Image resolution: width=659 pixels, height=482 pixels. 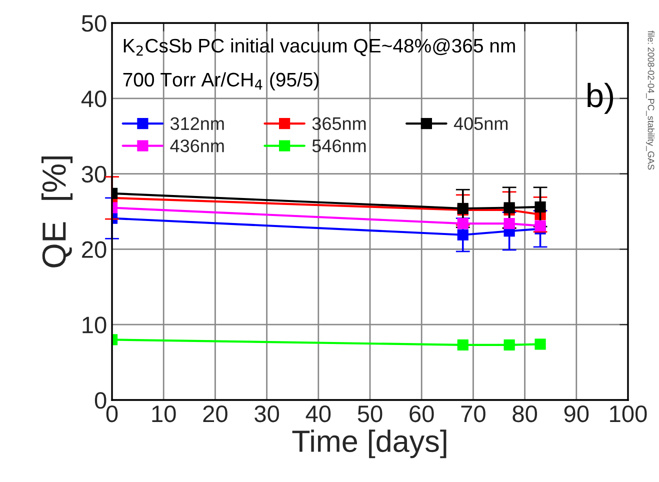 What do you see at coordinates (473, 413) in the screenshot?
I see `x-tick-label: 70` at bounding box center [473, 413].